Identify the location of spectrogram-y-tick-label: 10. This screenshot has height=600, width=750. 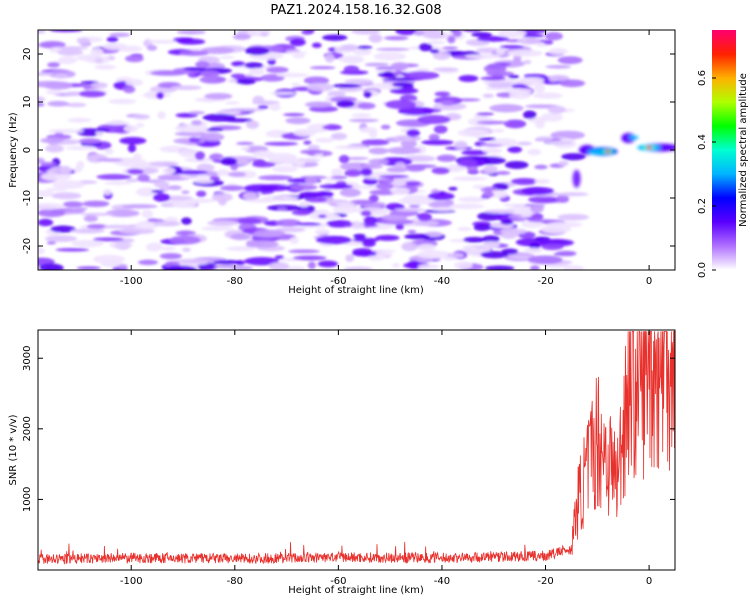
(27, 102).